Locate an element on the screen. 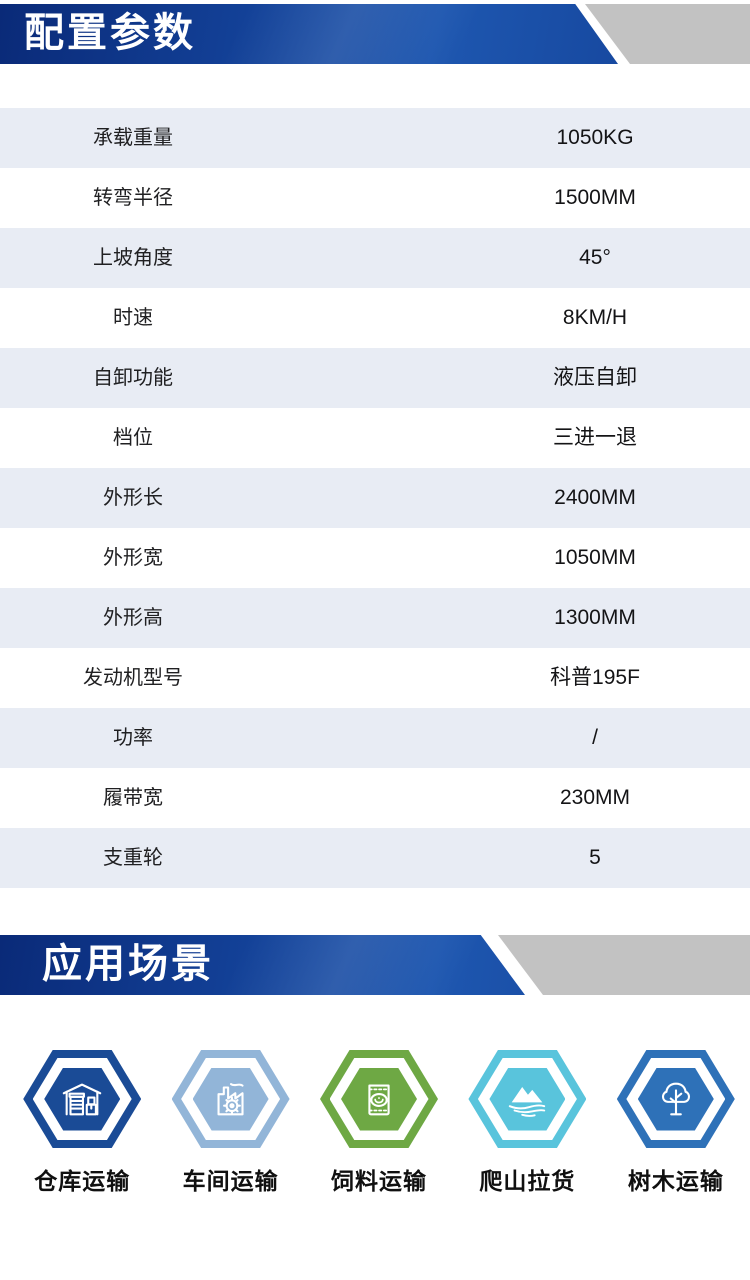 This screenshot has width=750, height=1280. spec-value: 1050MM is located at coordinates (595, 557).